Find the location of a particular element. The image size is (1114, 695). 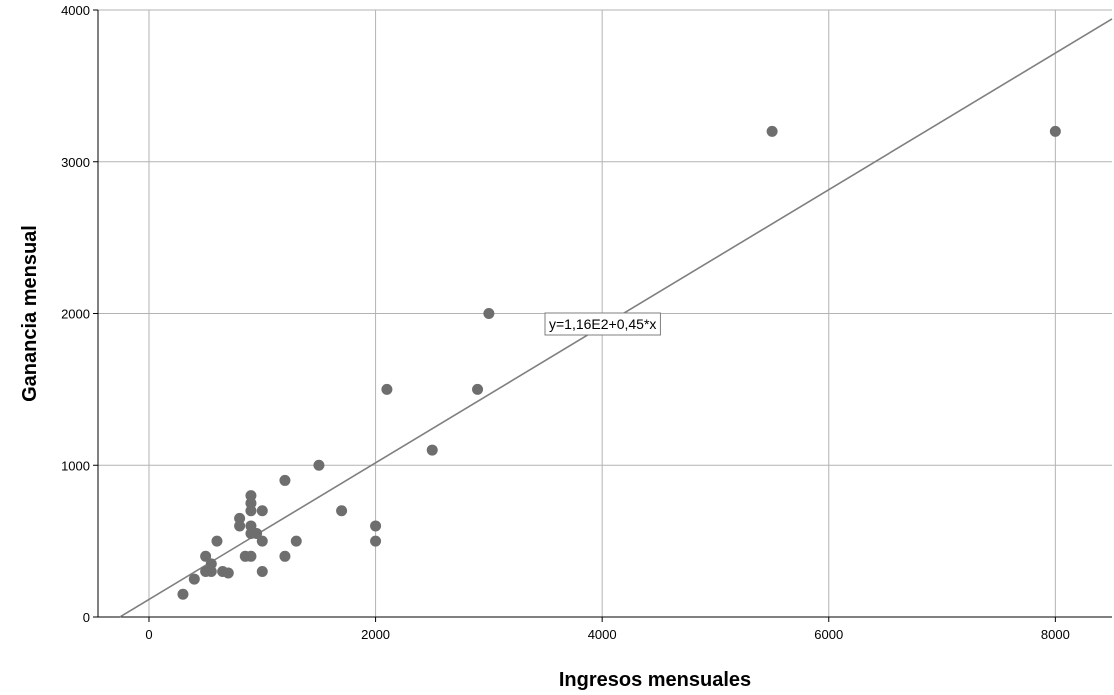

x-tick-label: 2000 is located at coordinates (375, 634).